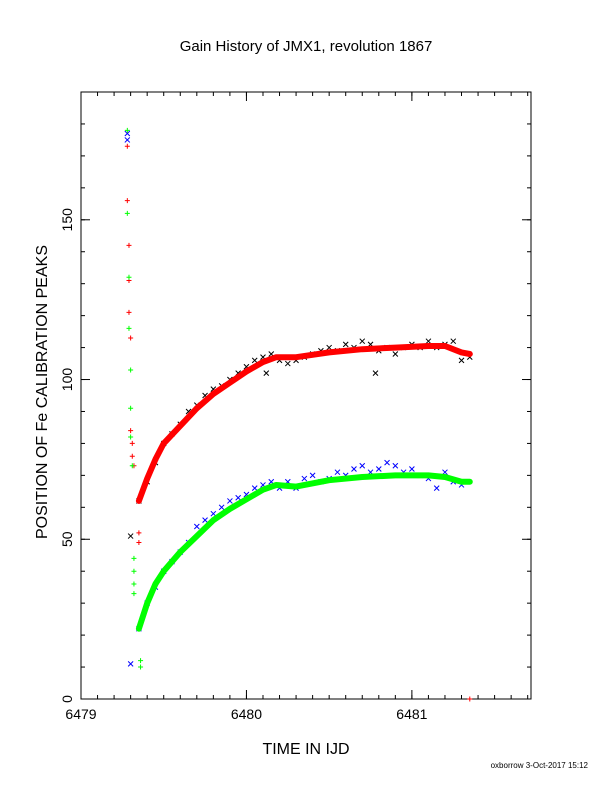  I want to click on x-tick-label: 6479, so click(80, 714).